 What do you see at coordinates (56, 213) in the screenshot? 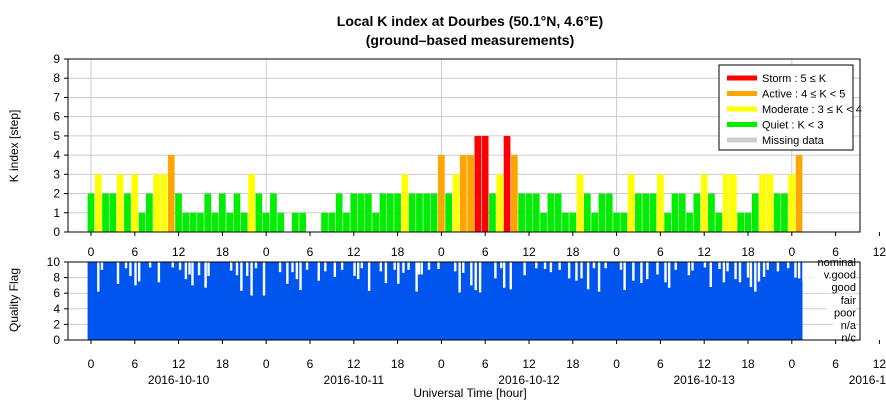
I see `kindex-y-tick-label: 1` at bounding box center [56, 213].